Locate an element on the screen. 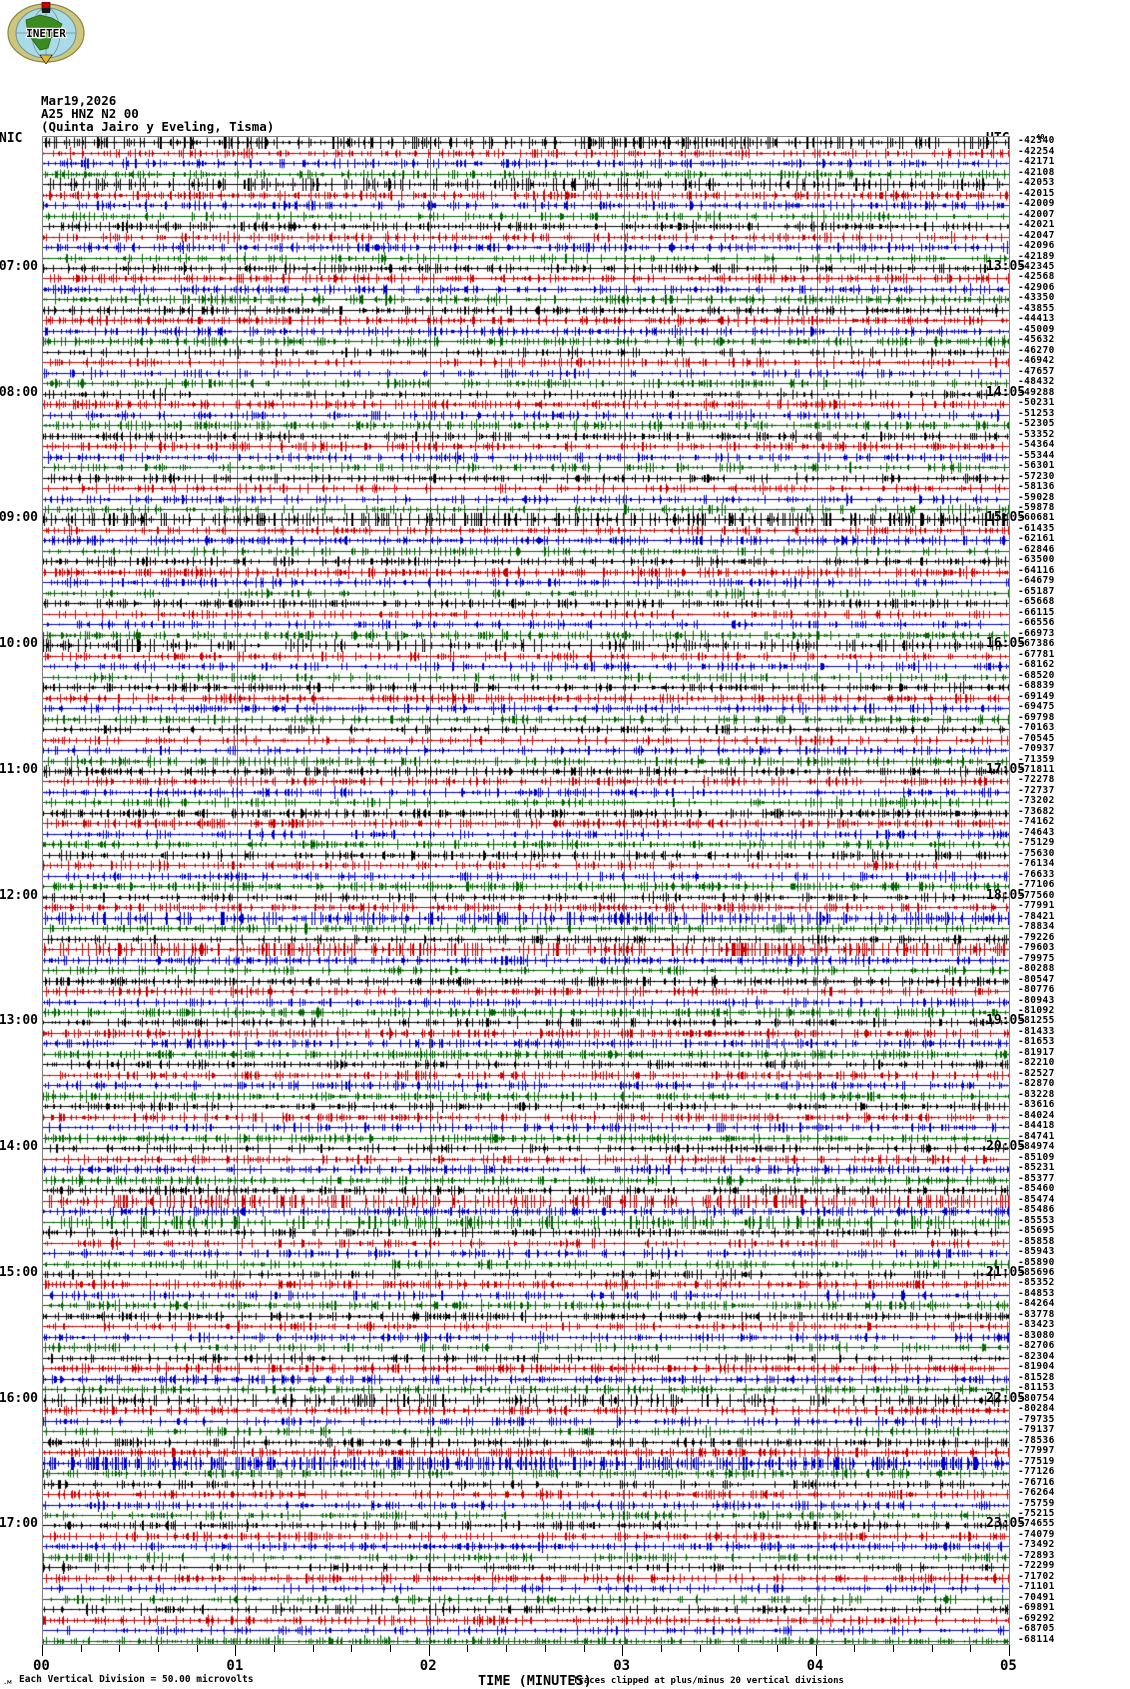 The height and width of the screenshot is (1689, 1130). amplitude-value: -42009 is located at coordinates (1036, 204).